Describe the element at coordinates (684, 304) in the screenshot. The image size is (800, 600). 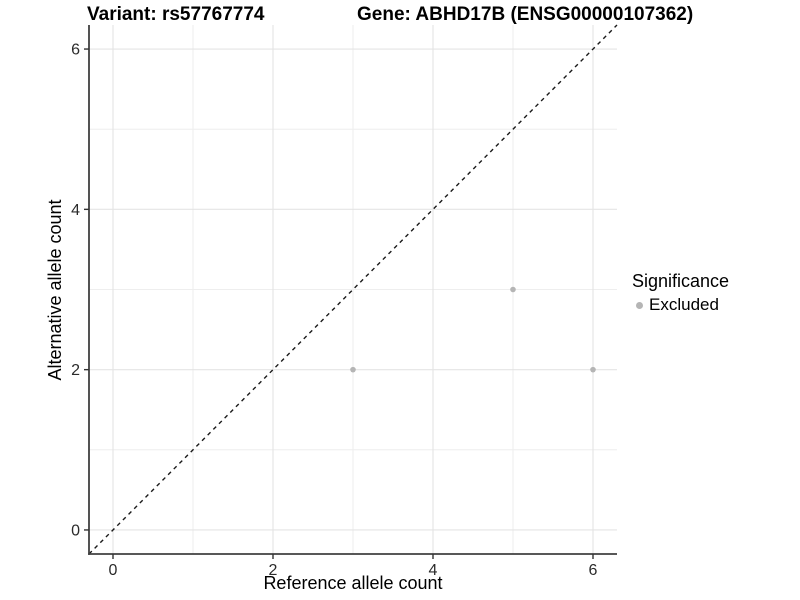
I see `legend-item-label: Excluded` at that location.